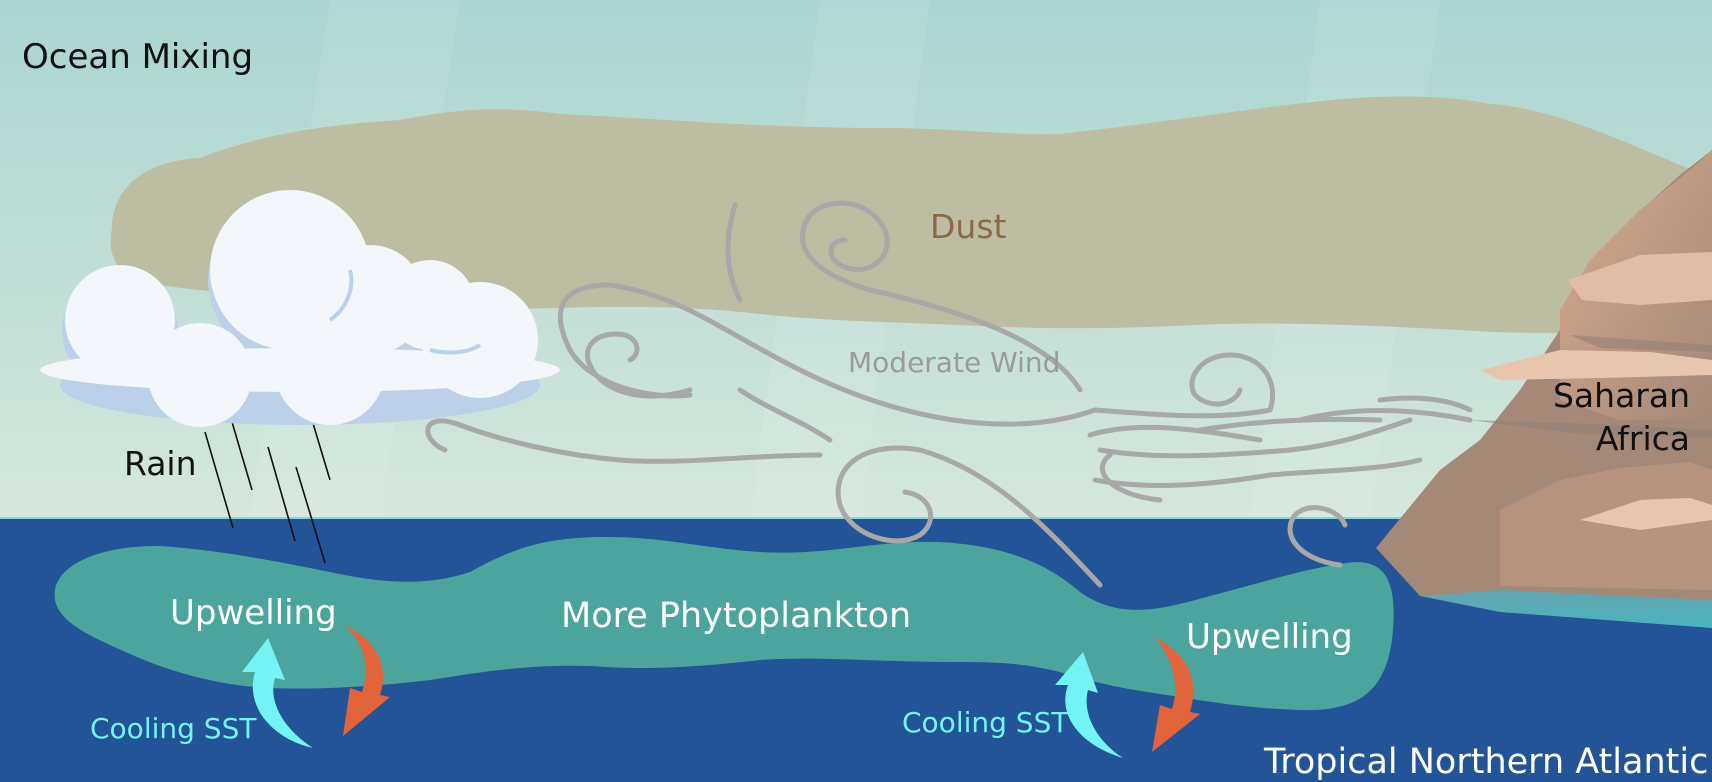 This screenshot has height=782, width=1712. What do you see at coordinates (253, 613) in the screenshot?
I see `upwelling-left-label: Upwelling` at bounding box center [253, 613].